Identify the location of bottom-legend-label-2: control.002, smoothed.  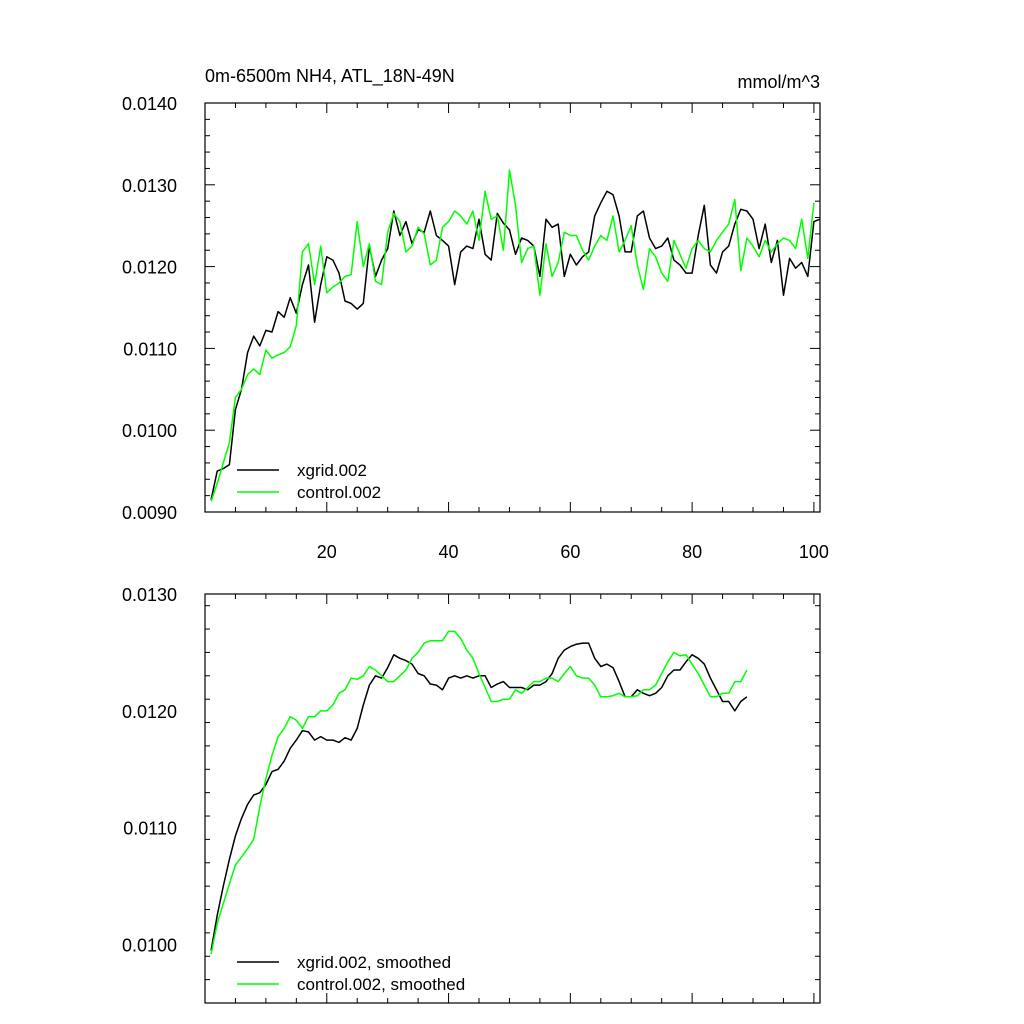
(381, 984).